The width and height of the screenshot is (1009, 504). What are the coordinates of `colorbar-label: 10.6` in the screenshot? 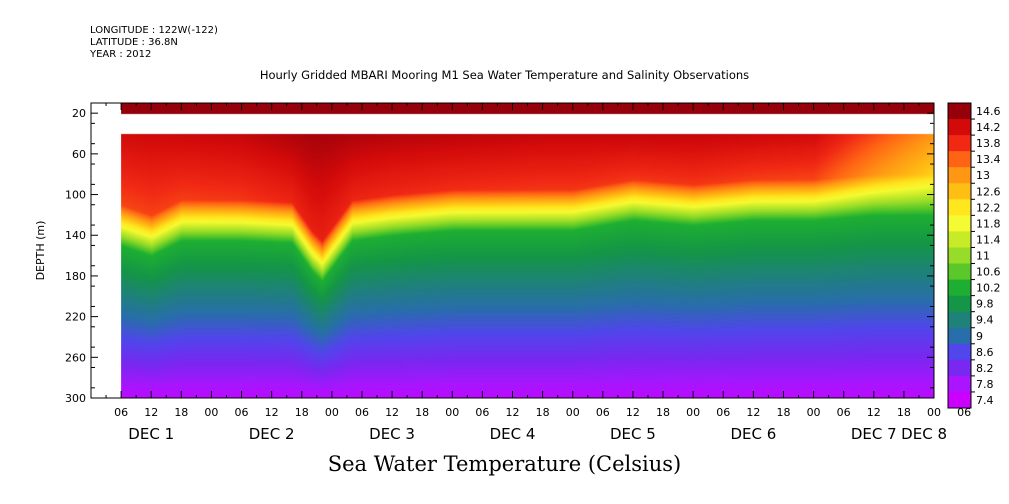 It's located at (988, 272).